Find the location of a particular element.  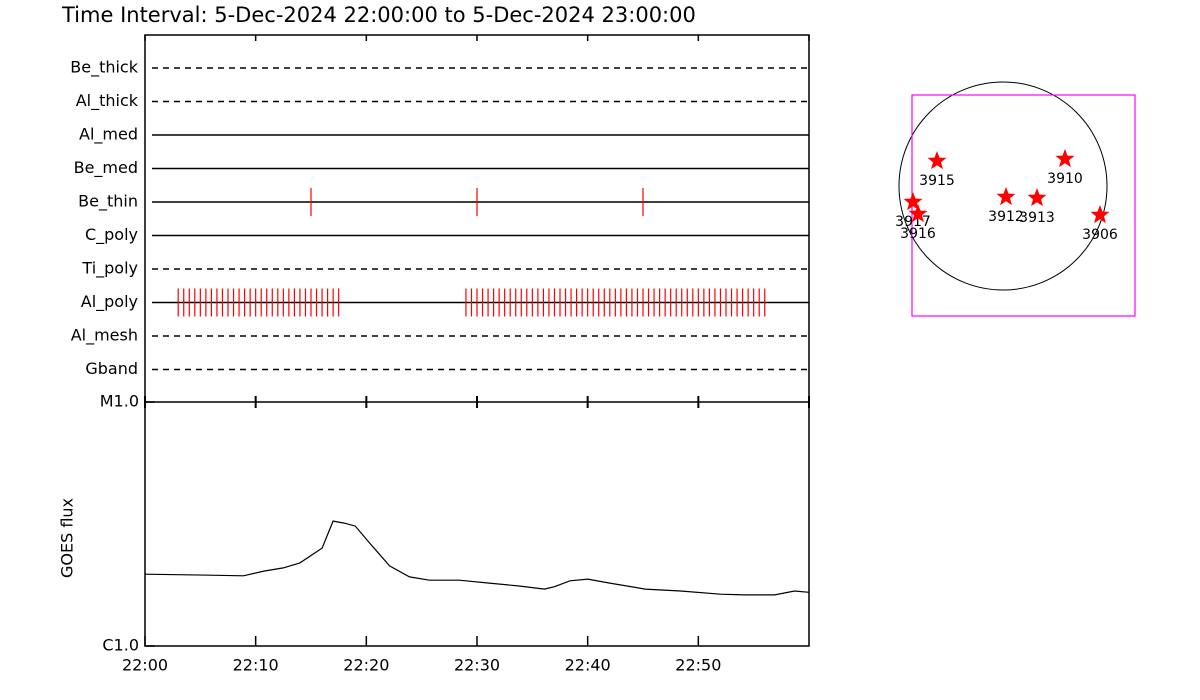

filter-label: Al_med is located at coordinates (108, 135).